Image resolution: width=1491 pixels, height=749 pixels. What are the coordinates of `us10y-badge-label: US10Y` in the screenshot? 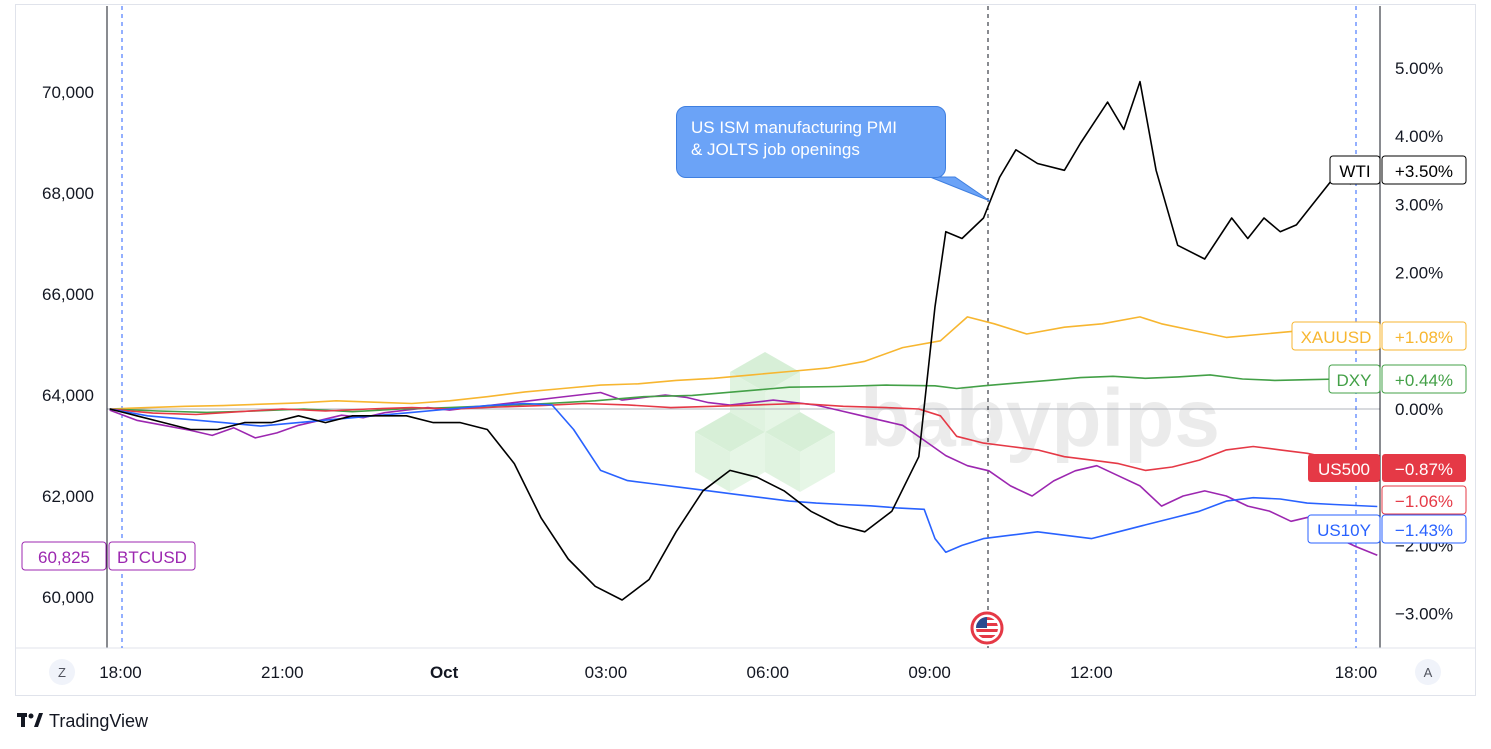 It's located at (1344, 530).